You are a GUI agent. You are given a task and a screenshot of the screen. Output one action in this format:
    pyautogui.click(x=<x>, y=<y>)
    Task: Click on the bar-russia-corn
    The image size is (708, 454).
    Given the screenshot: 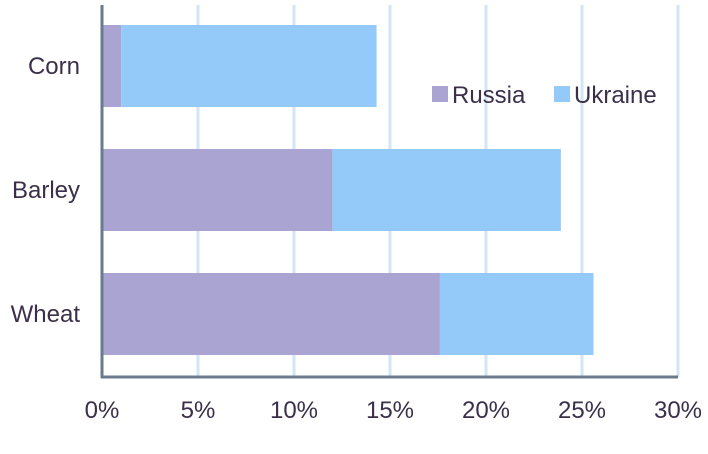 What is the action you would take?
    pyautogui.click(x=112, y=66)
    